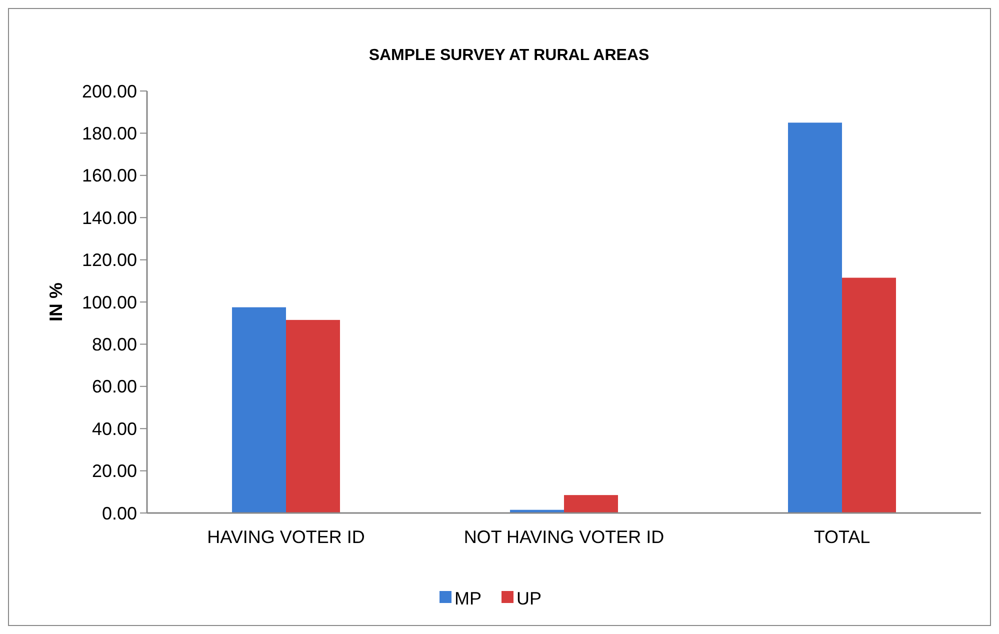 Image resolution: width=999 pixels, height=634 pixels. I want to click on y-tick-label: 0.00, so click(119, 513).